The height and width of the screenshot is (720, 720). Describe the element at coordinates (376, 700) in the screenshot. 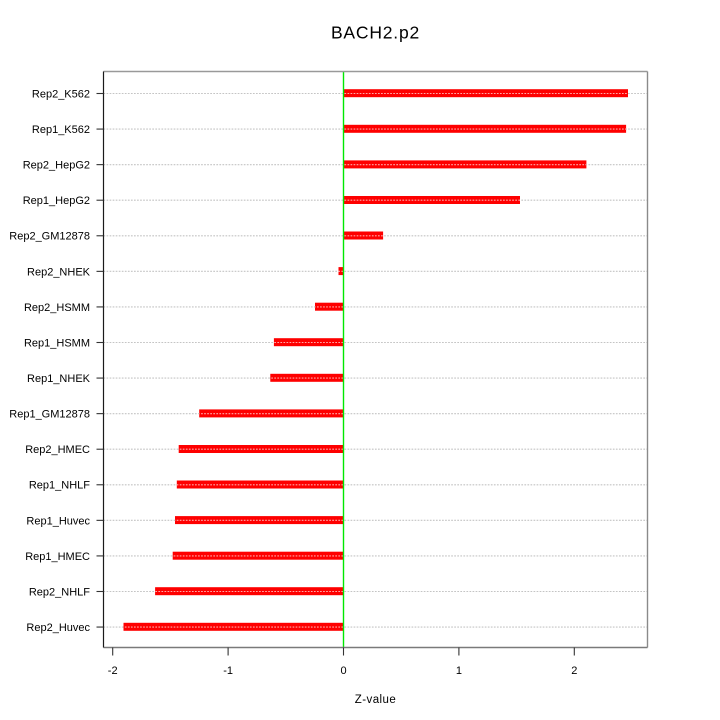

I see `svg-text: Z-value` at that location.